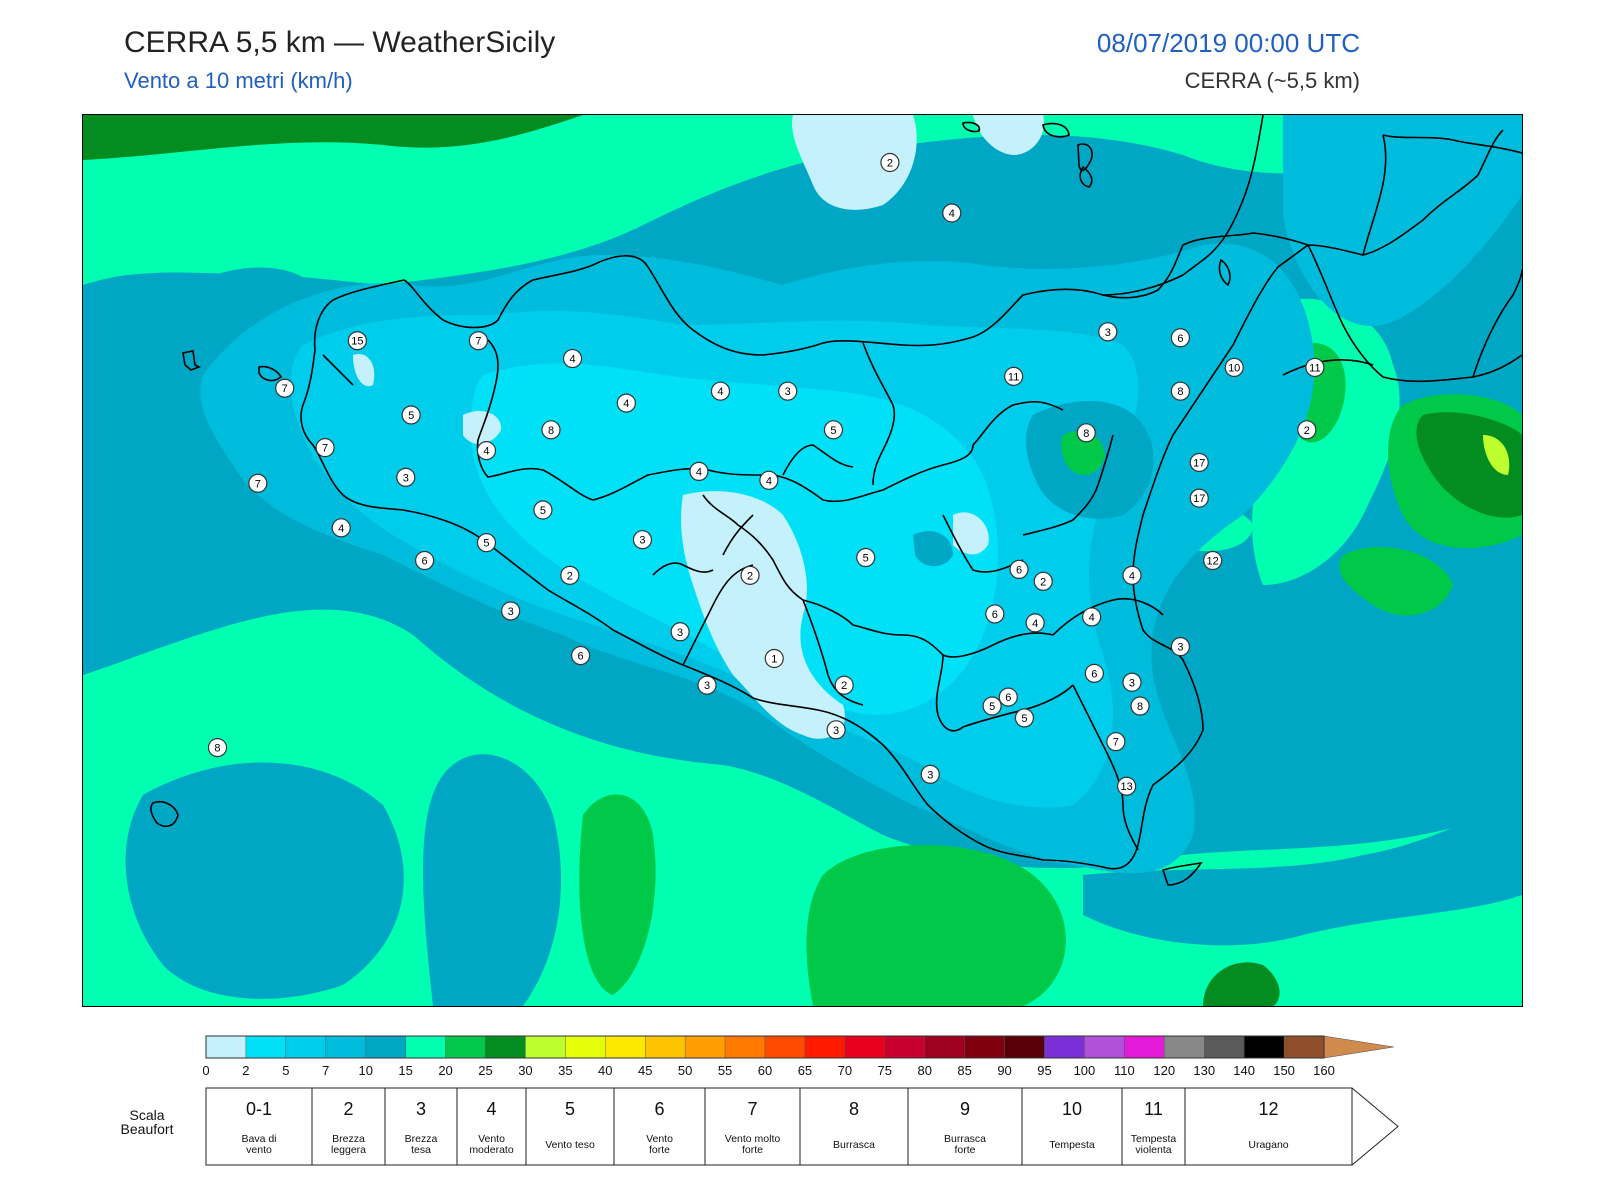 The image size is (1600, 1200). I want to click on beaufort-number: 3, so click(421, 1109).